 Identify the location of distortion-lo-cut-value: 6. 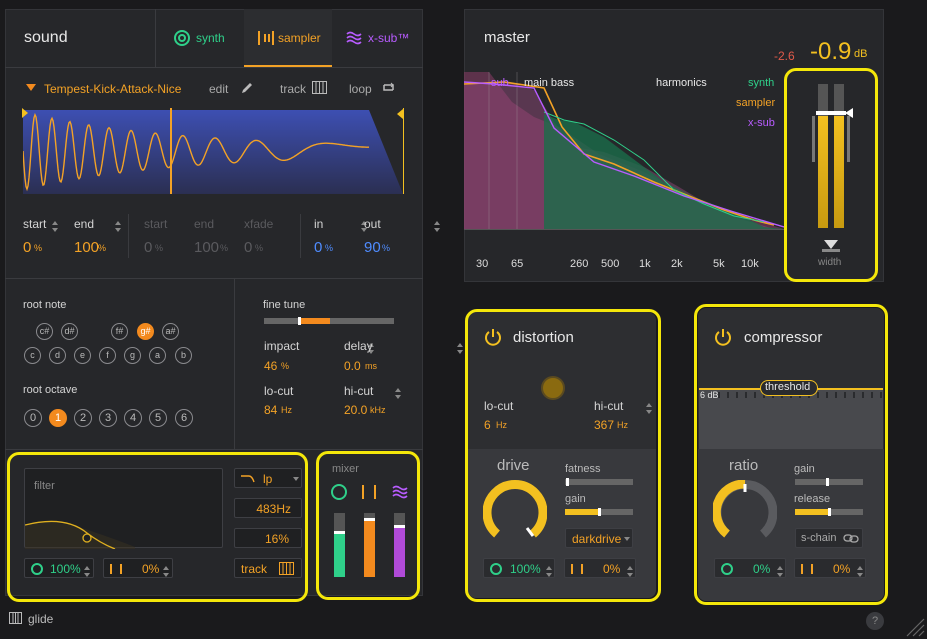
(487, 425).